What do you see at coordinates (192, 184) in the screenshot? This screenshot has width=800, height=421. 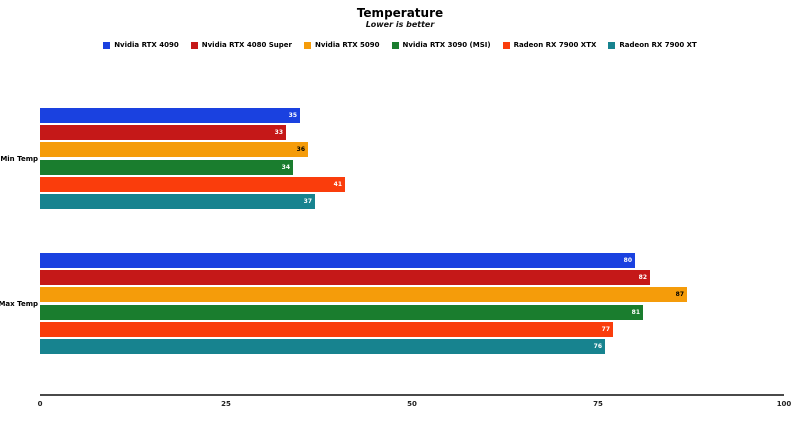 I see `bar: 41` at bounding box center [192, 184].